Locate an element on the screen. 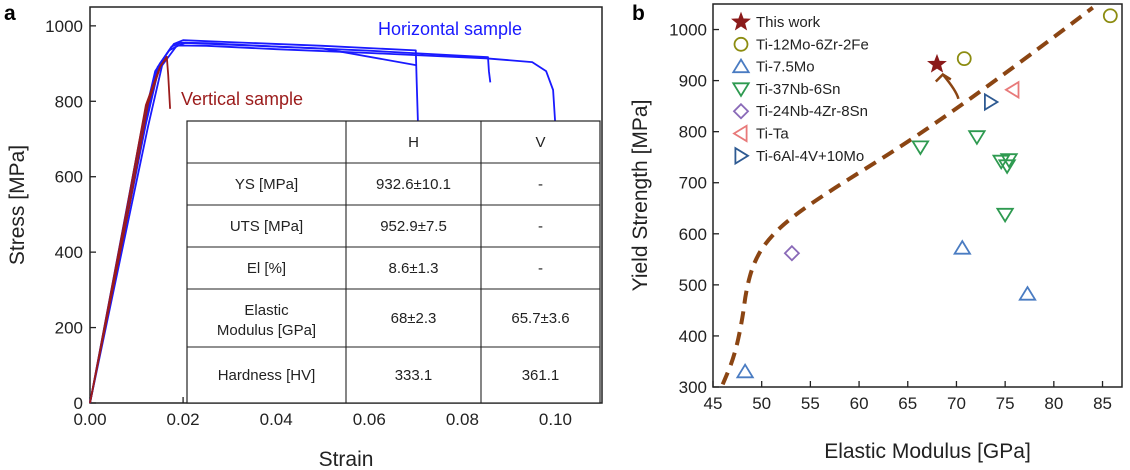  y-tick-label: 200 is located at coordinates (69, 328).